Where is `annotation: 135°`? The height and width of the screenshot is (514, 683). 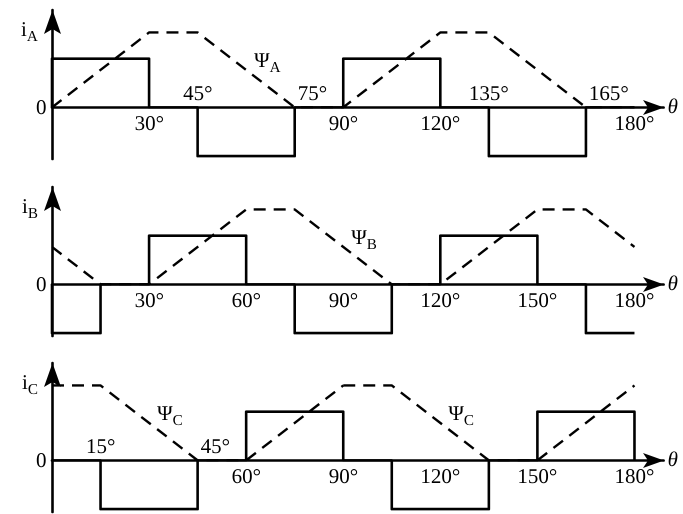
annotation: 135° is located at coordinates (488, 93).